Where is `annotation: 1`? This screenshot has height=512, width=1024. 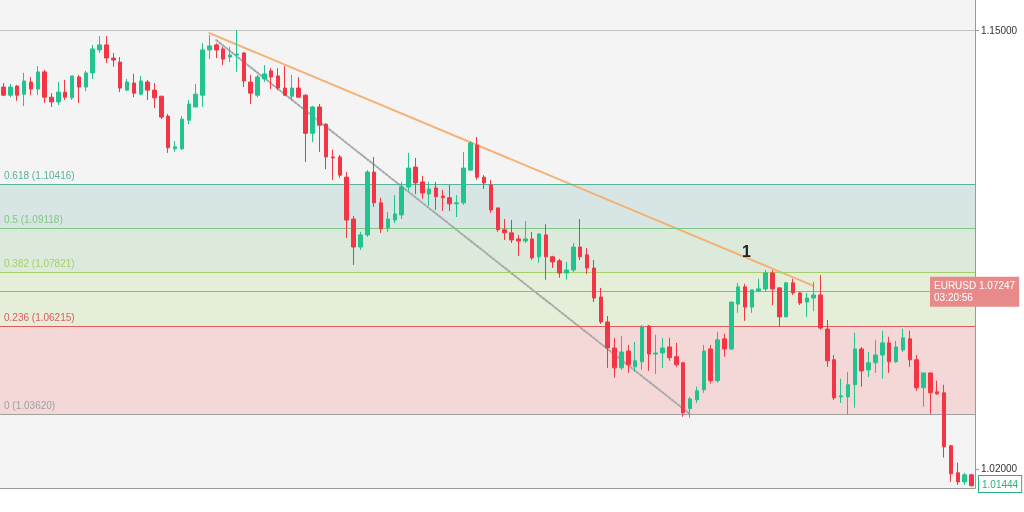
annotation: 1 is located at coordinates (746, 251).